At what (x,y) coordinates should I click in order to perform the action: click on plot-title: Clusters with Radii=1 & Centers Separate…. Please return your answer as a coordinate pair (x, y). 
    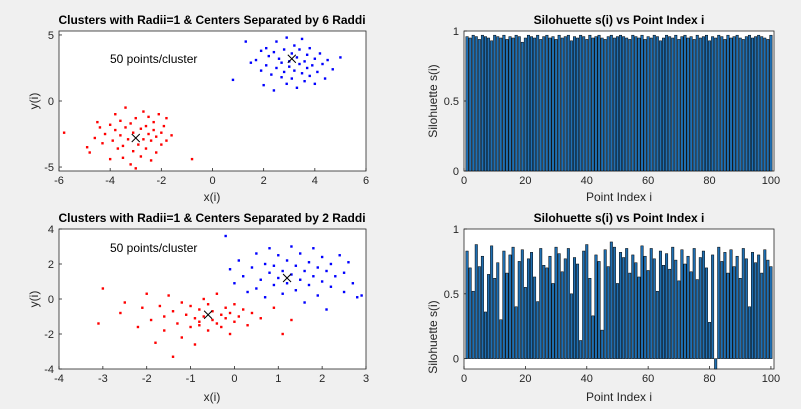
    Looking at the image, I should click on (211, 218).